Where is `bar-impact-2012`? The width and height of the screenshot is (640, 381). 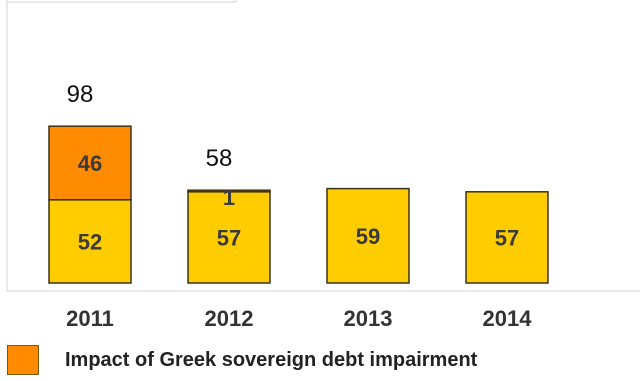
bar-impact-2012 is located at coordinates (229, 191).